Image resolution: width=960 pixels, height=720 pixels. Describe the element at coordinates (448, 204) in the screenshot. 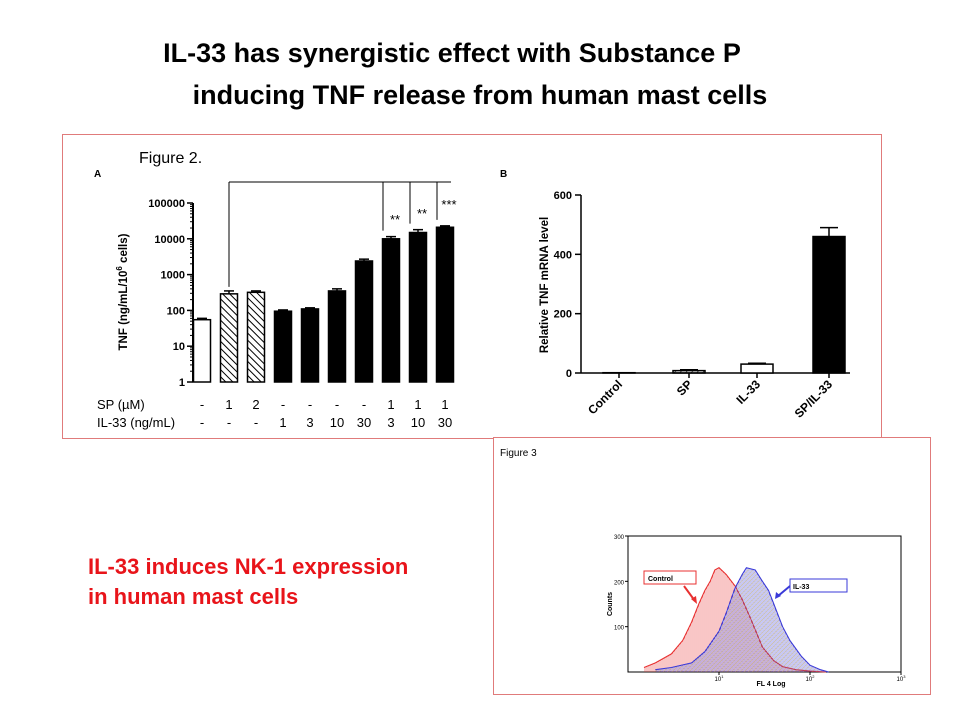

I see `significance-marker: ***` at that location.